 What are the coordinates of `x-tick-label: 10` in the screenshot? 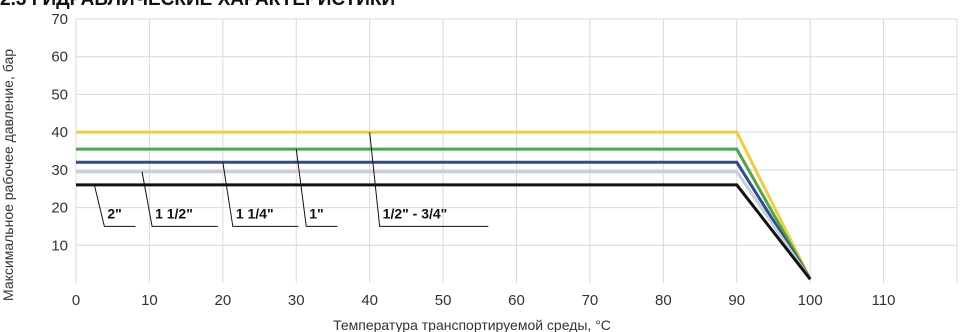 It's located at (149, 300).